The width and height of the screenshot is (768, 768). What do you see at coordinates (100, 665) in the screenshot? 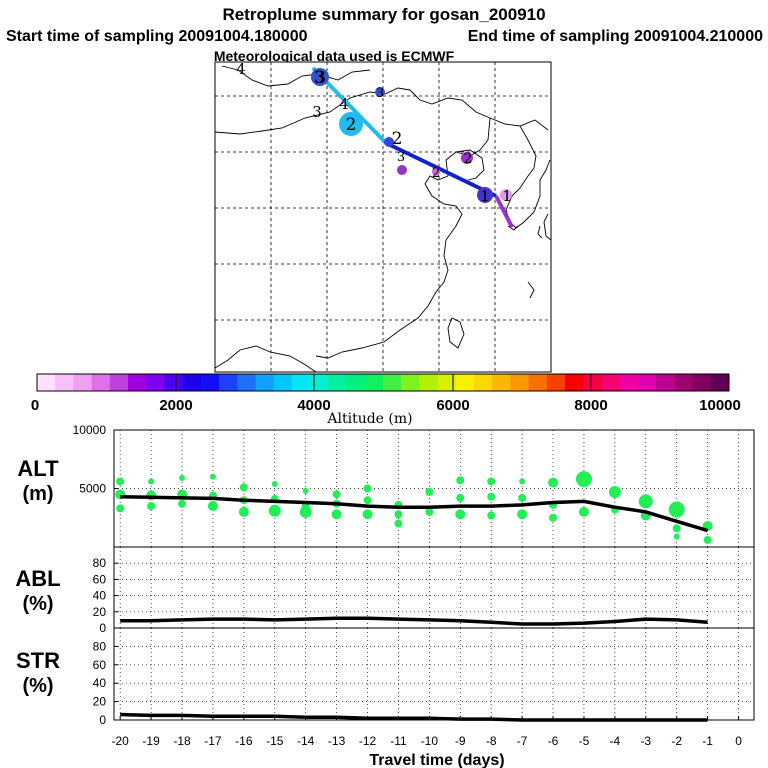
I see `y-tick-label: 60` at bounding box center [100, 665].